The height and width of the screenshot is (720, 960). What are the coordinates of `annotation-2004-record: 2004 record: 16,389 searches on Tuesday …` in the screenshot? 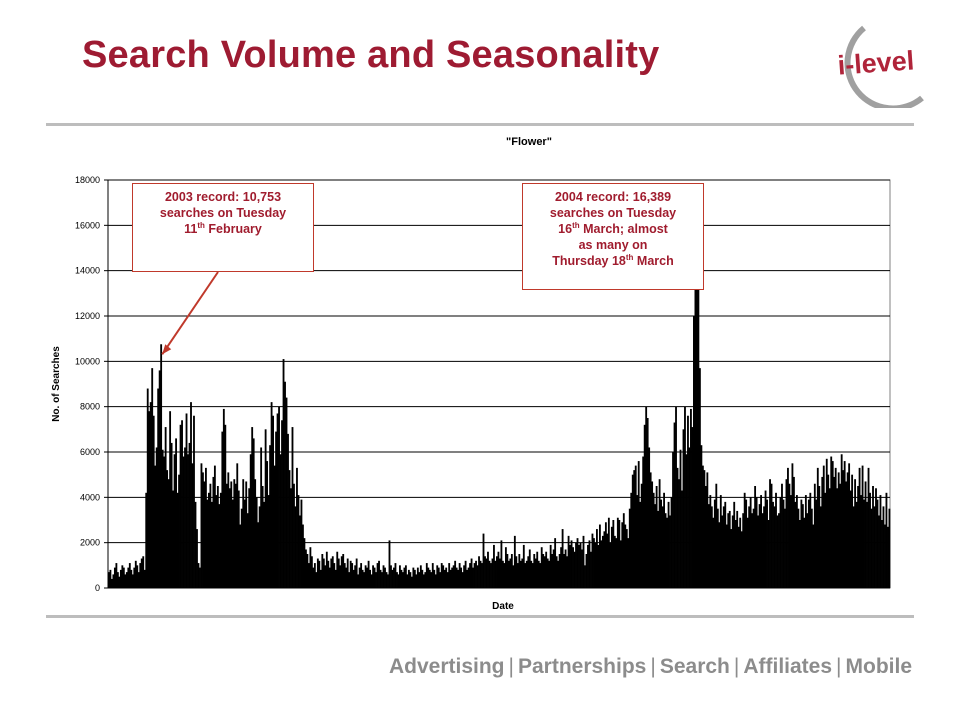 It's located at (613, 236).